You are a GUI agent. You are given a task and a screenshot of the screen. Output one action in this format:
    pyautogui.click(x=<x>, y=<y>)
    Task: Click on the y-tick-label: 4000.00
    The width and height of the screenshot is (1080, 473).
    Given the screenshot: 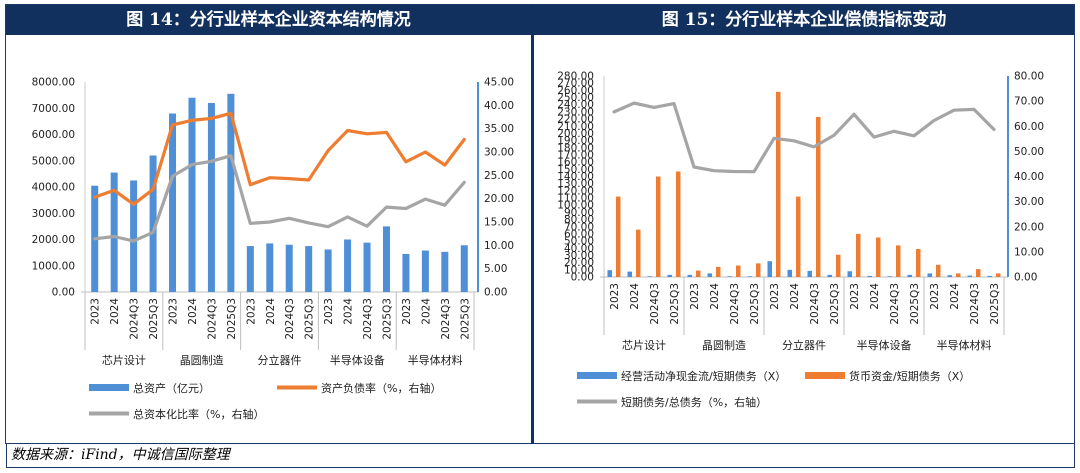 What is the action you would take?
    pyautogui.click(x=53, y=188)
    